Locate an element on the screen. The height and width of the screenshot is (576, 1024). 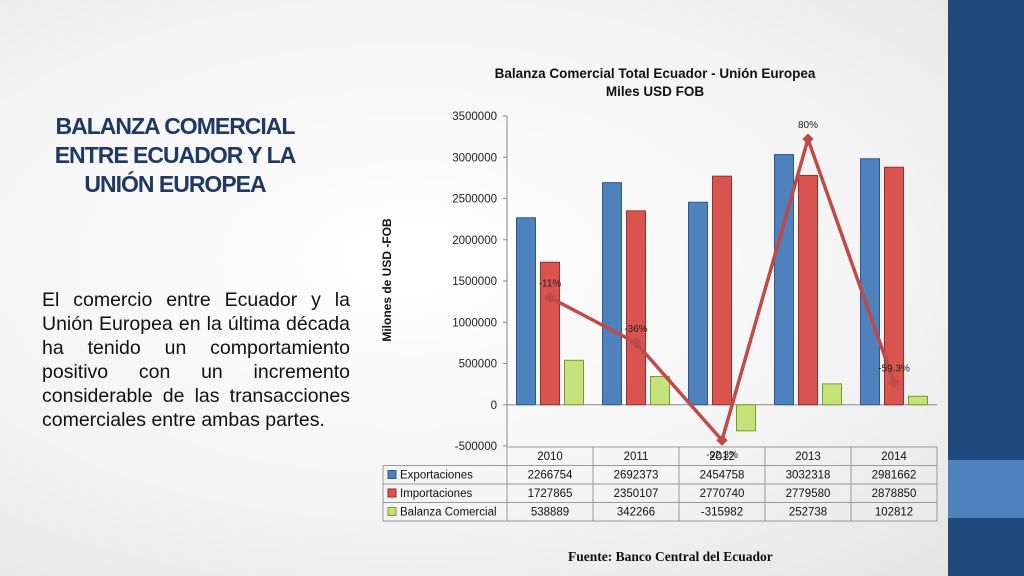
category-label: 2013 is located at coordinates (808, 457).